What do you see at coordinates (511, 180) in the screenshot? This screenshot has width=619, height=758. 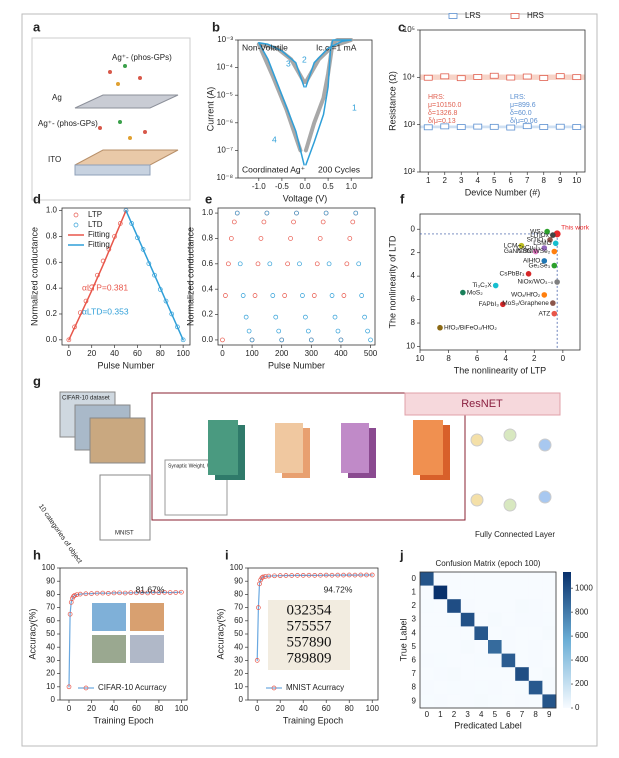 I see `x-tick-label: 6` at bounding box center [511, 180].